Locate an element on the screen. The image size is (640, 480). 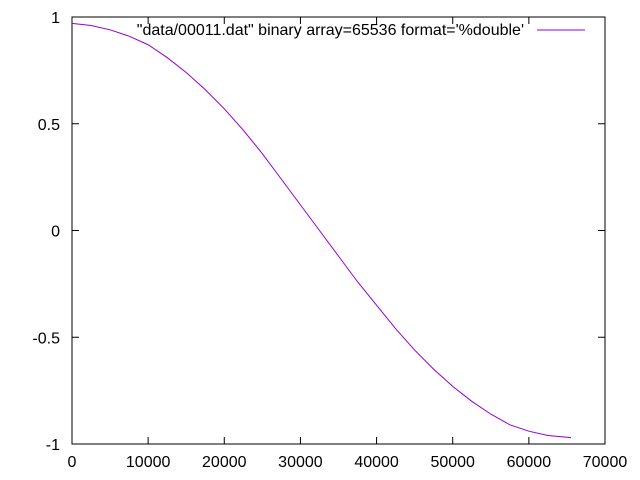
x-tick-label: 30000 is located at coordinates (300, 462).